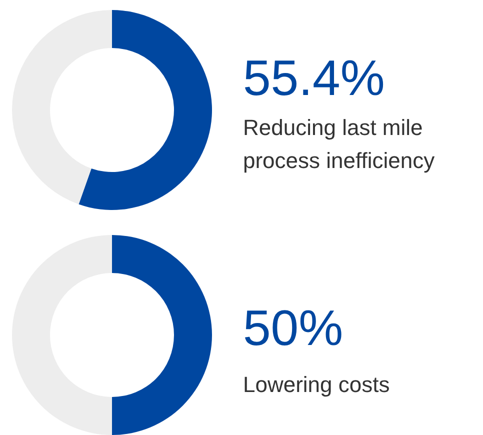  I want to click on slice-label: Lowering costs, so click(316, 384).